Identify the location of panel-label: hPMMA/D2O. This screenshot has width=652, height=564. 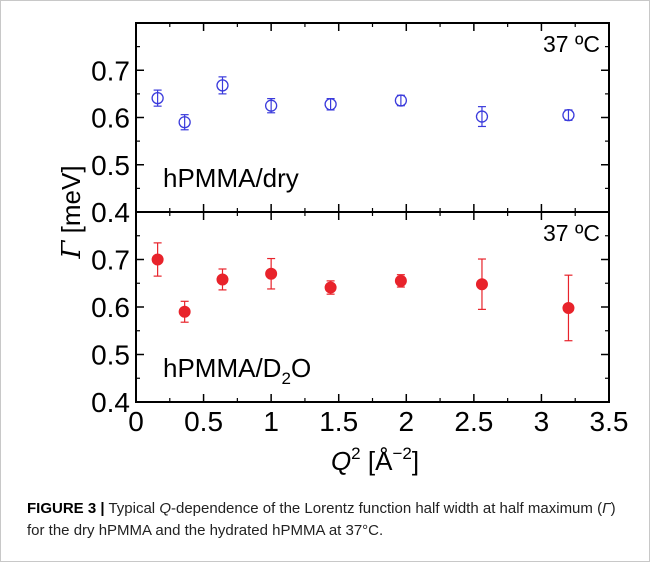
(237, 370).